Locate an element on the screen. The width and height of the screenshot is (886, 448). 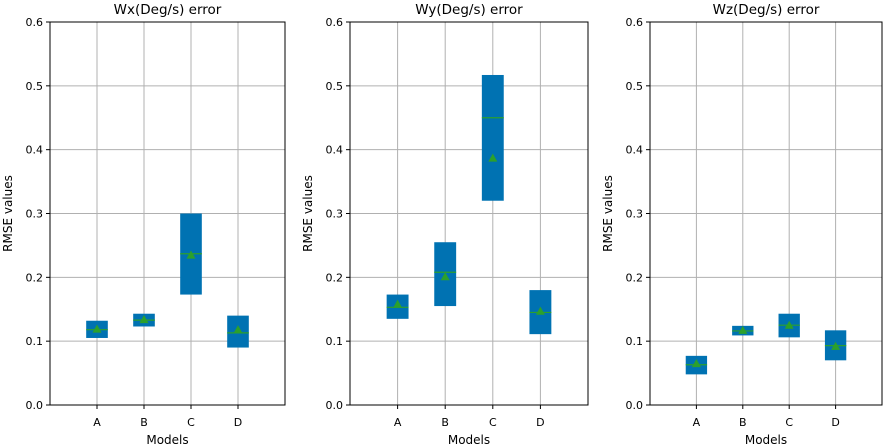
chart-title: Wy(Deg/s) error is located at coordinates (469, 10).